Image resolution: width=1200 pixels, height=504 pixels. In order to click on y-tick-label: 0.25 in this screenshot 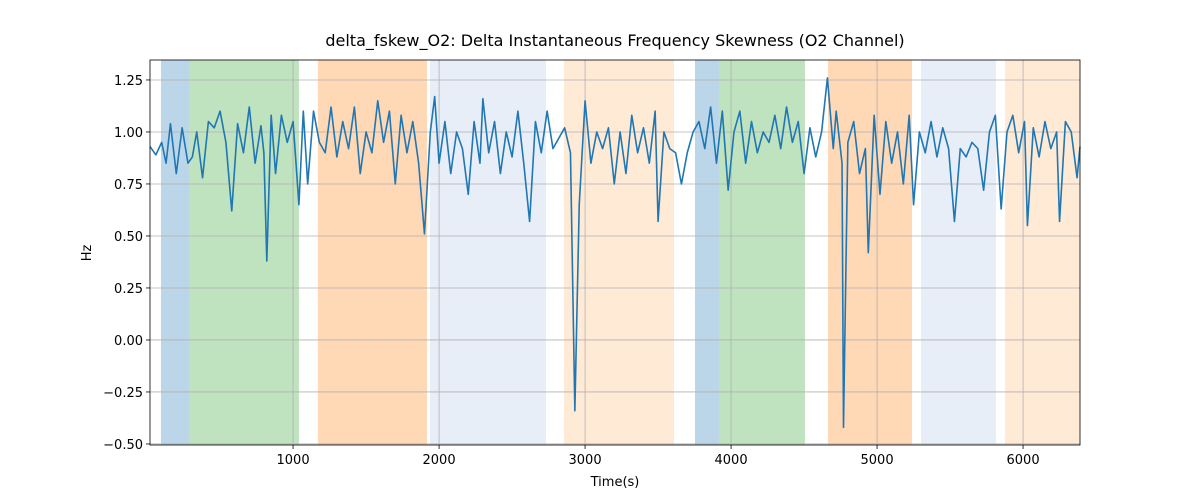, I will do `click(128, 289)`.